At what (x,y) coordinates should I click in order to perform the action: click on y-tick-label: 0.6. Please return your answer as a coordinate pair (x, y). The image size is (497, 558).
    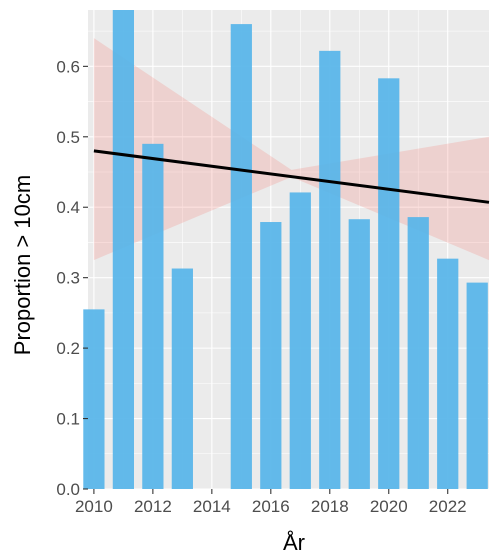
    Looking at the image, I should click on (68, 66).